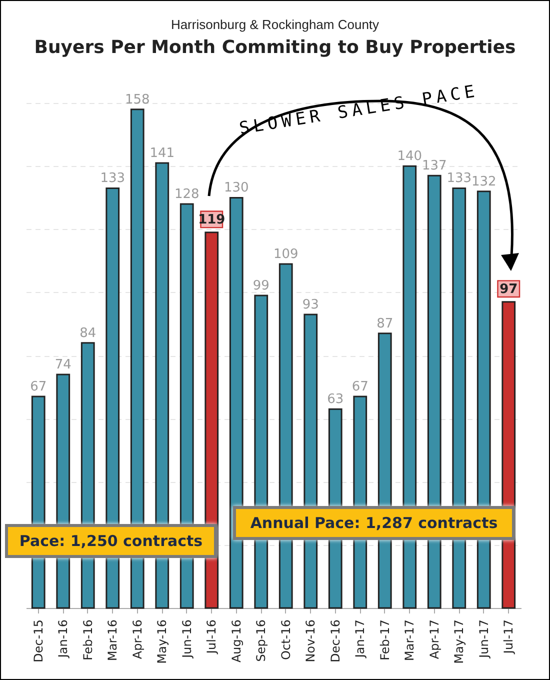 The image size is (550, 680). Describe the element at coordinates (385, 324) in the screenshot. I see `data-label: 87` at that location.